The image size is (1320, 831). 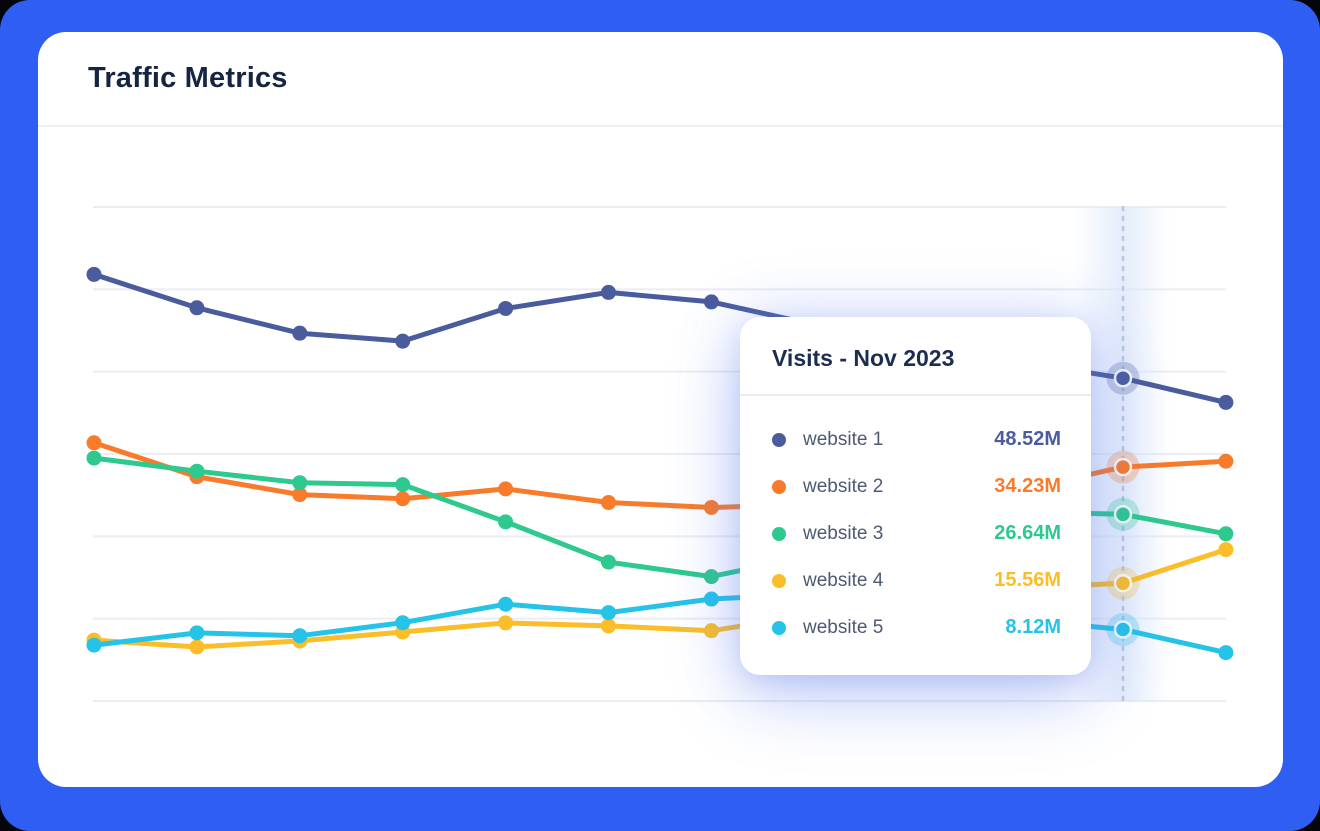 What do you see at coordinates (660, 79) in the screenshot?
I see `card-header: Traffic Metrics` at bounding box center [660, 79].